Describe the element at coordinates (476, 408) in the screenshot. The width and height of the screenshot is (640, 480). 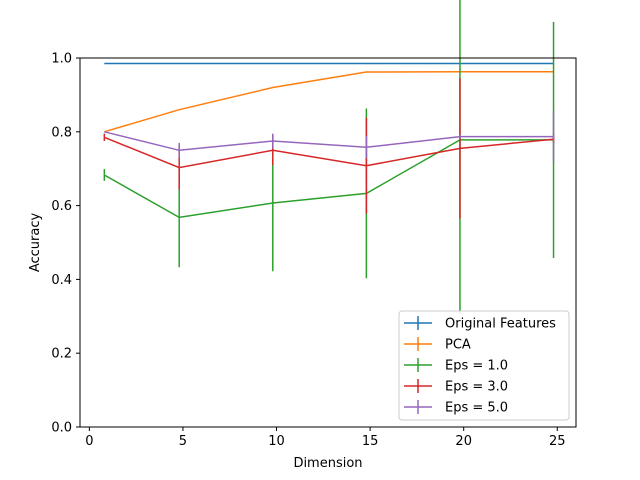
I see `legend-entry-label: Eps = 5.0` at that location.